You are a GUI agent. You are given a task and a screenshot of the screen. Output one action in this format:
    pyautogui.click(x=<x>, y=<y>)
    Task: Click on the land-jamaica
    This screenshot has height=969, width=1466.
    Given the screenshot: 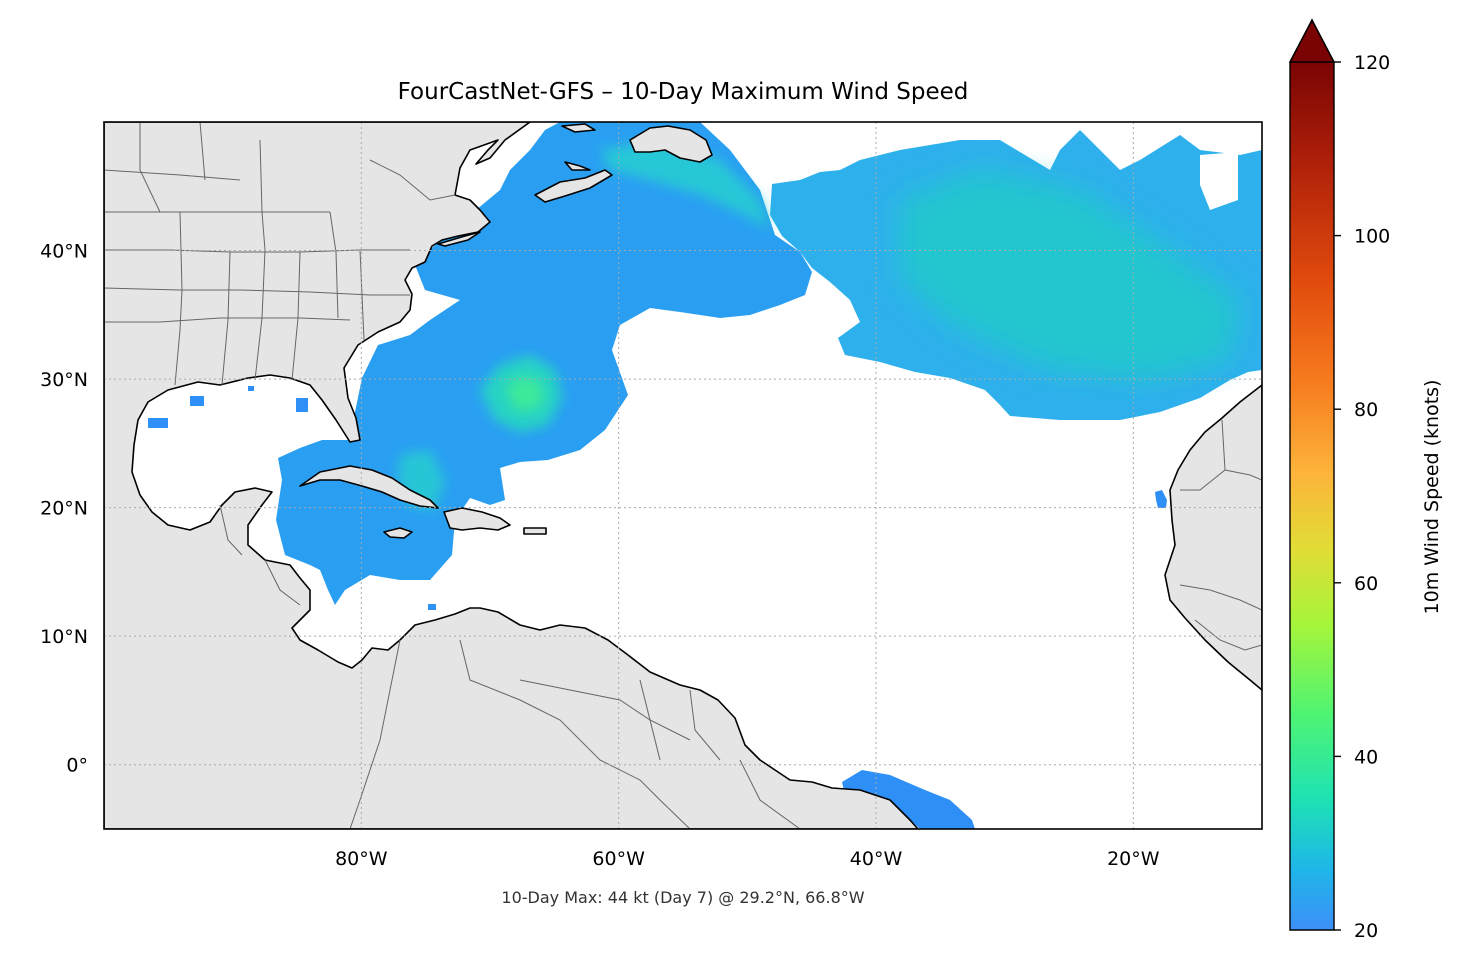 What is the action you would take?
    pyautogui.click(x=398, y=533)
    